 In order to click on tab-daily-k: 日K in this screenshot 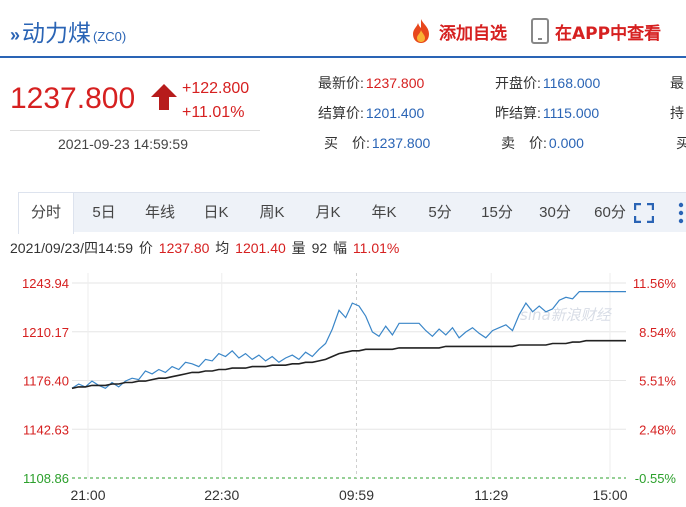, I will do `click(216, 212)`.